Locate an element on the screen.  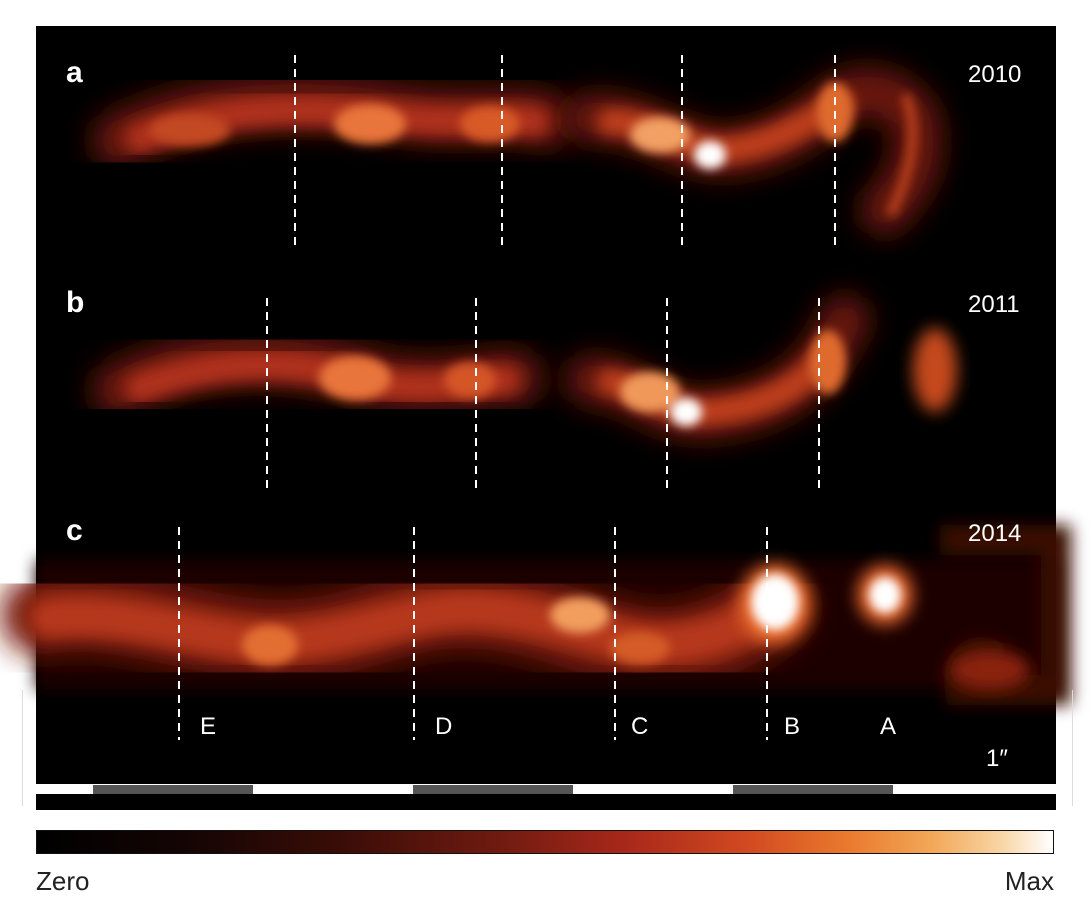
knot-label-c: C is located at coordinates (639, 726).